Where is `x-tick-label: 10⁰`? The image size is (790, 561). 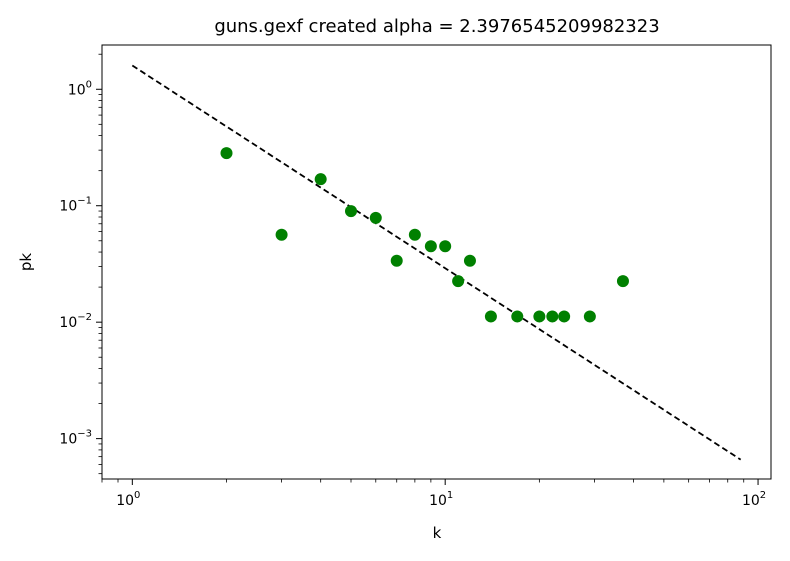
x-tick-label: 10⁰ is located at coordinates (128, 499).